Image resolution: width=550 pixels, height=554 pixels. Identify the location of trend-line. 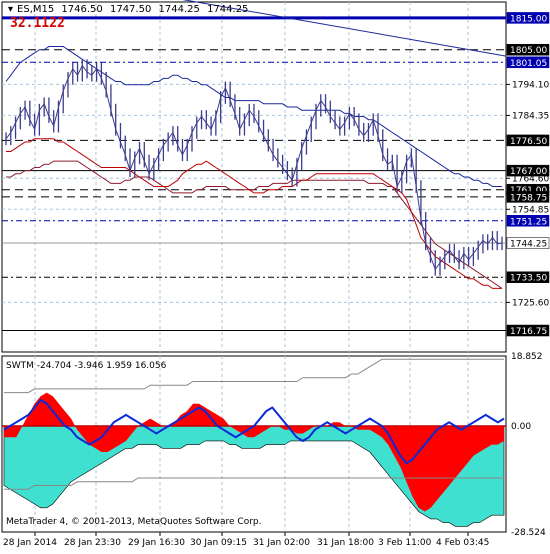
(344, 28).